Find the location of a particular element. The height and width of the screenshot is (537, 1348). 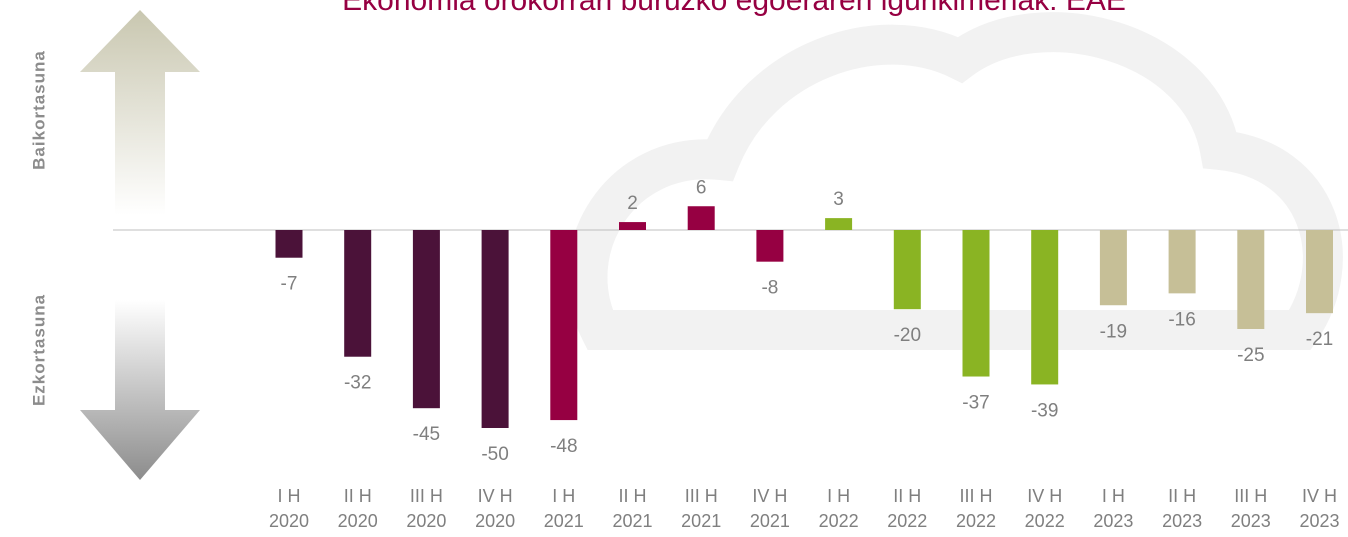

value-label: -8 is located at coordinates (769, 288).